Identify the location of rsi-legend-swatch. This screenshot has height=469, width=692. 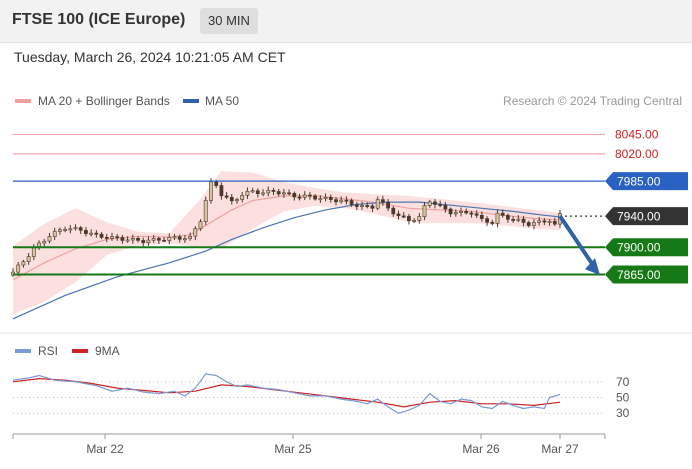
(23, 351).